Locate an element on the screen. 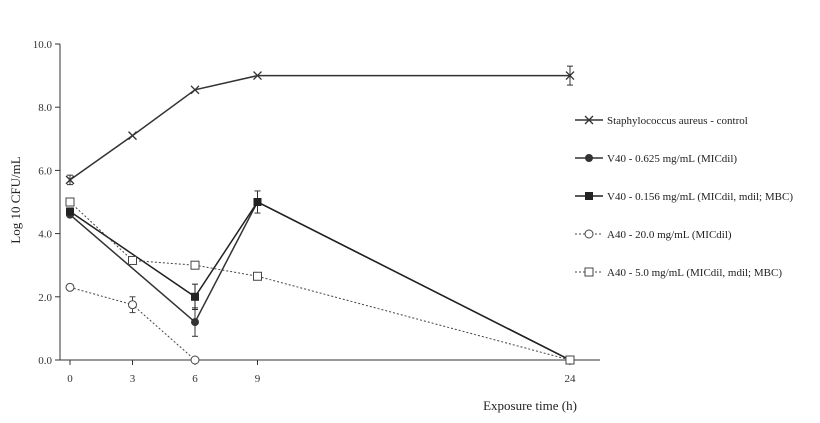  legend-item: V40 - 0.156 mg/mL (MICdil, mdil; MBC) is located at coordinates (684, 197).